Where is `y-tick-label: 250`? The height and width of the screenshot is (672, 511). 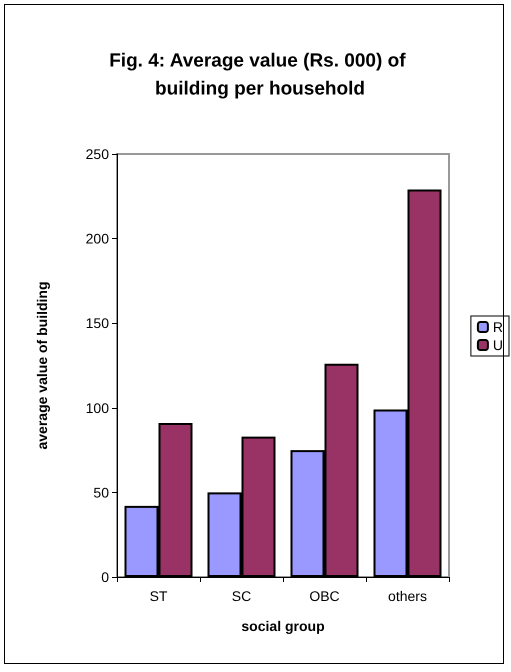
y-tick-label: 250 is located at coordinates (98, 154).